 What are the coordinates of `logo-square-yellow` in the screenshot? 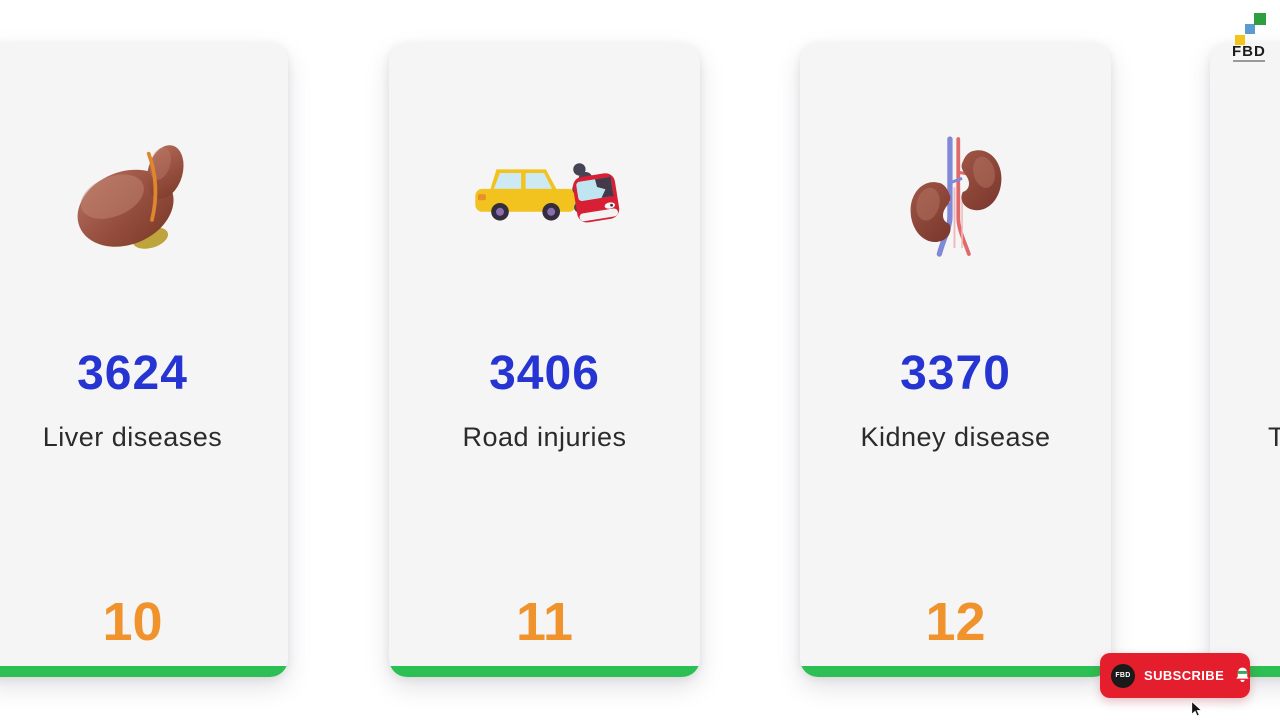 It's located at (1240, 40).